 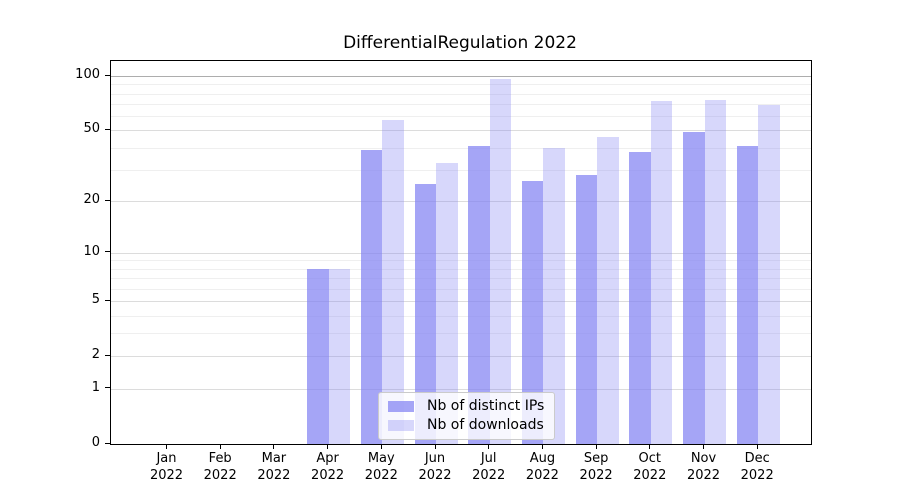 I want to click on y-tick-label-50: 50, so click(x=91, y=129).